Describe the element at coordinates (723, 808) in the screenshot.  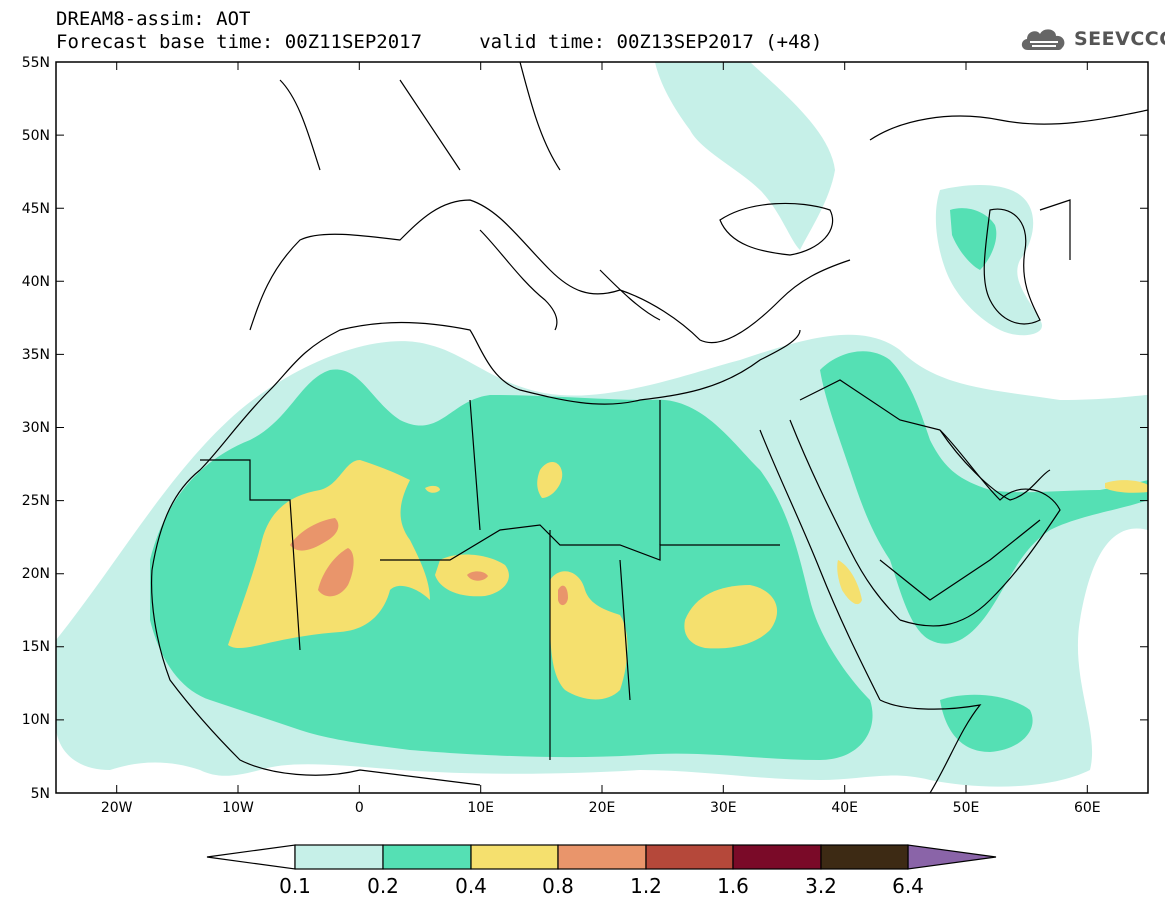
I see `lon-label: 30E` at that location.